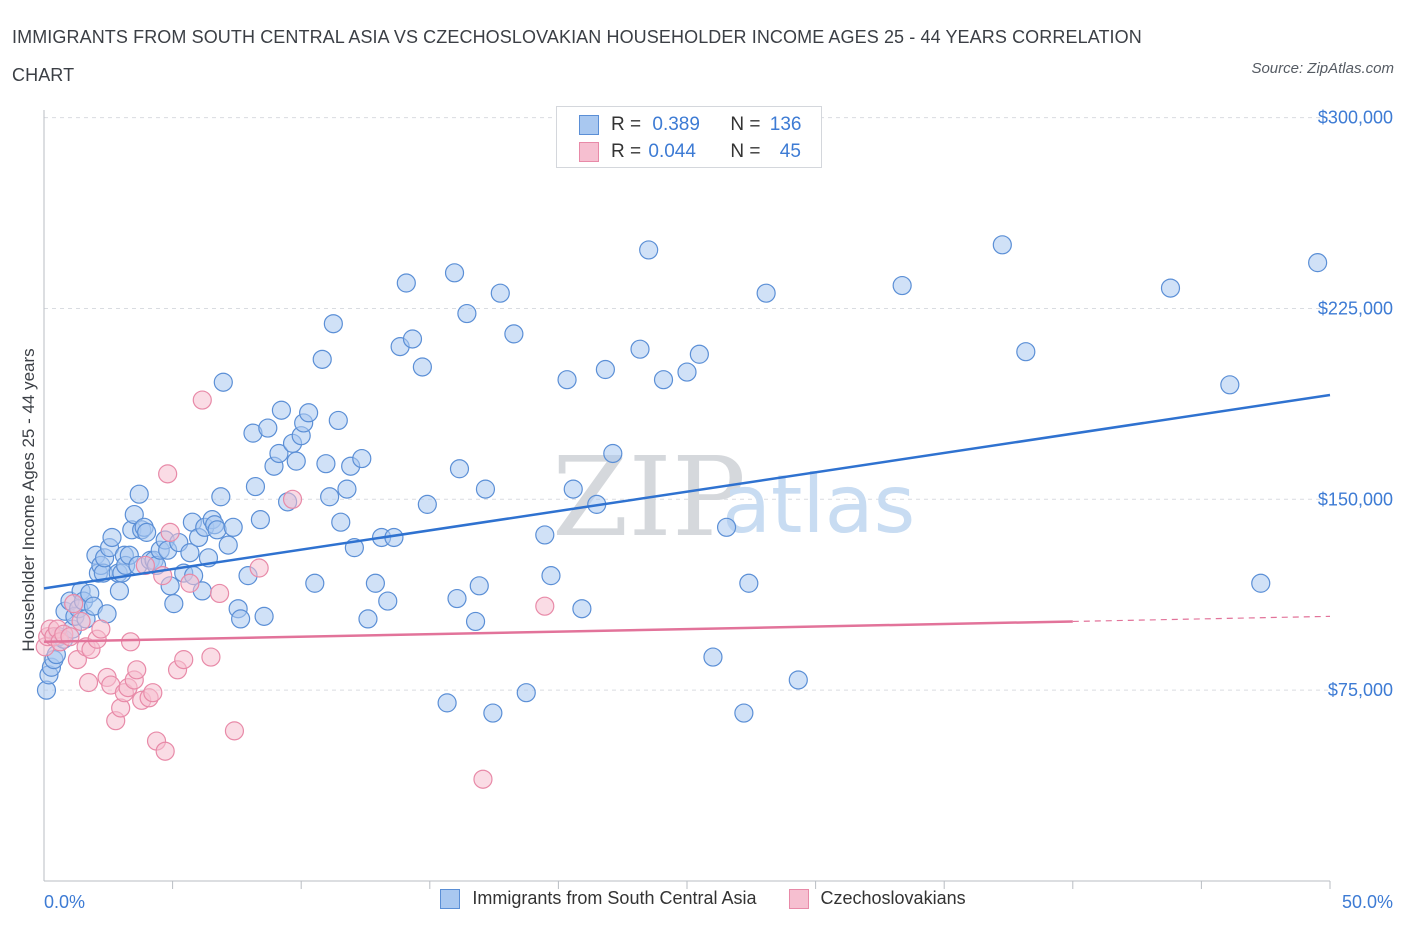 This screenshot has width=1406, height=930. I want to click on trend-line-pink-extension, so click(1201, 619).